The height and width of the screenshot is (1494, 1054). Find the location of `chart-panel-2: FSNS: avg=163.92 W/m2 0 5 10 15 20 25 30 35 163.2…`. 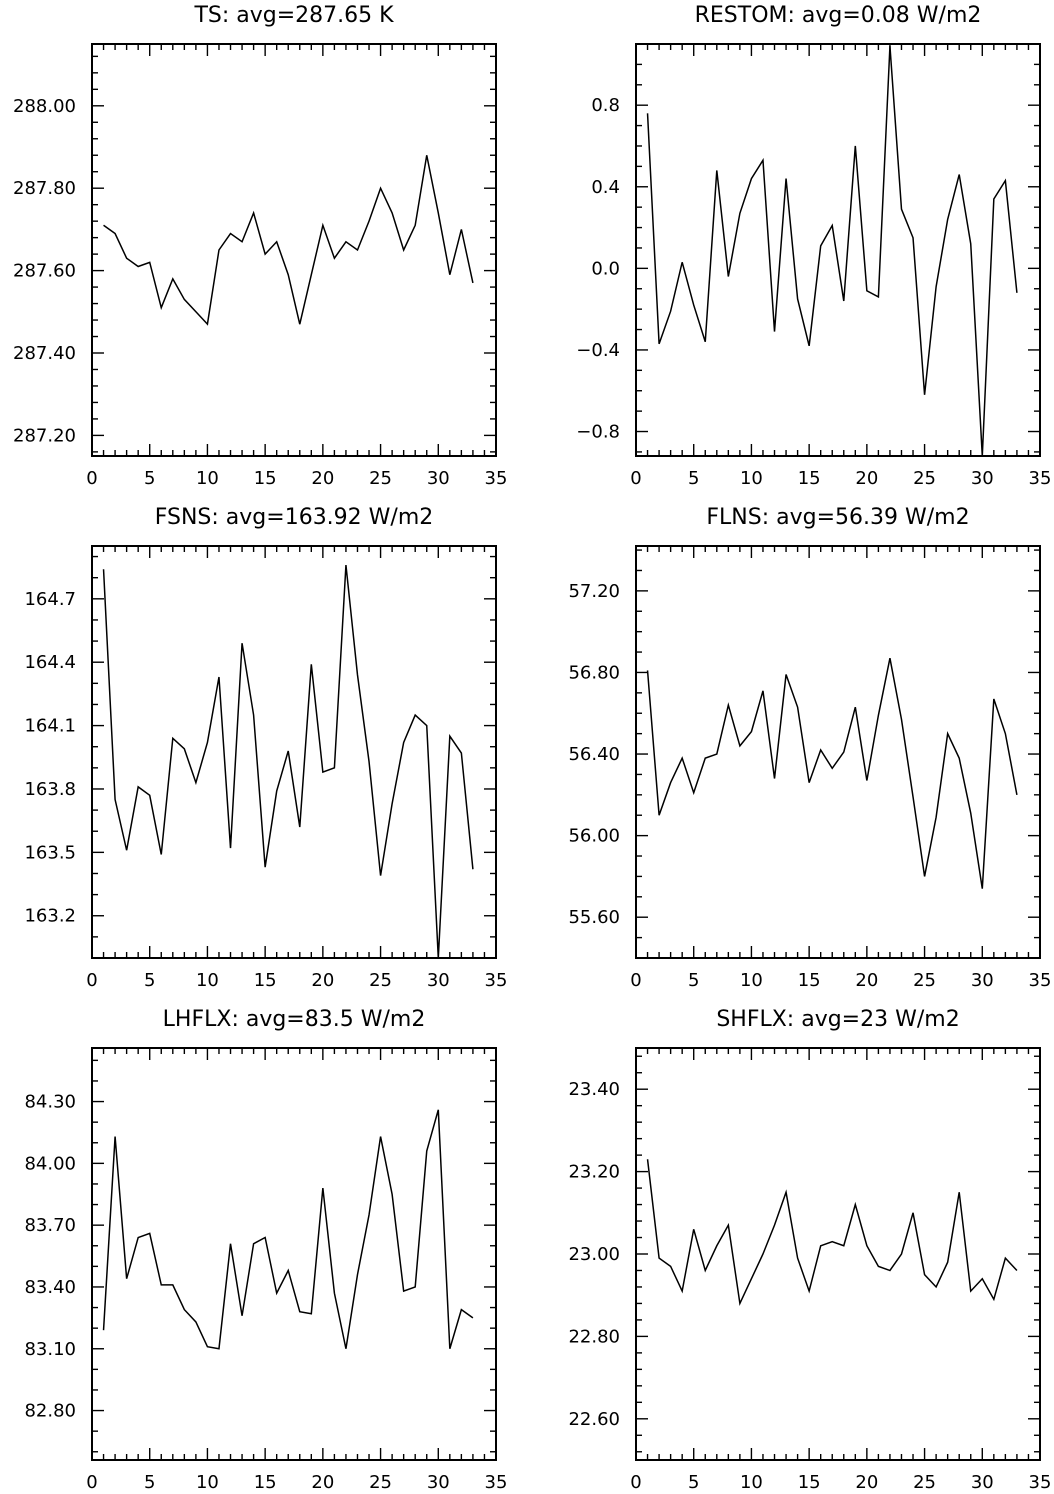

chart-panel-2: FSNS: avg=163.92 W/m2 0 5 10 15 20 25 30 35 163.2… is located at coordinates (265, 748).